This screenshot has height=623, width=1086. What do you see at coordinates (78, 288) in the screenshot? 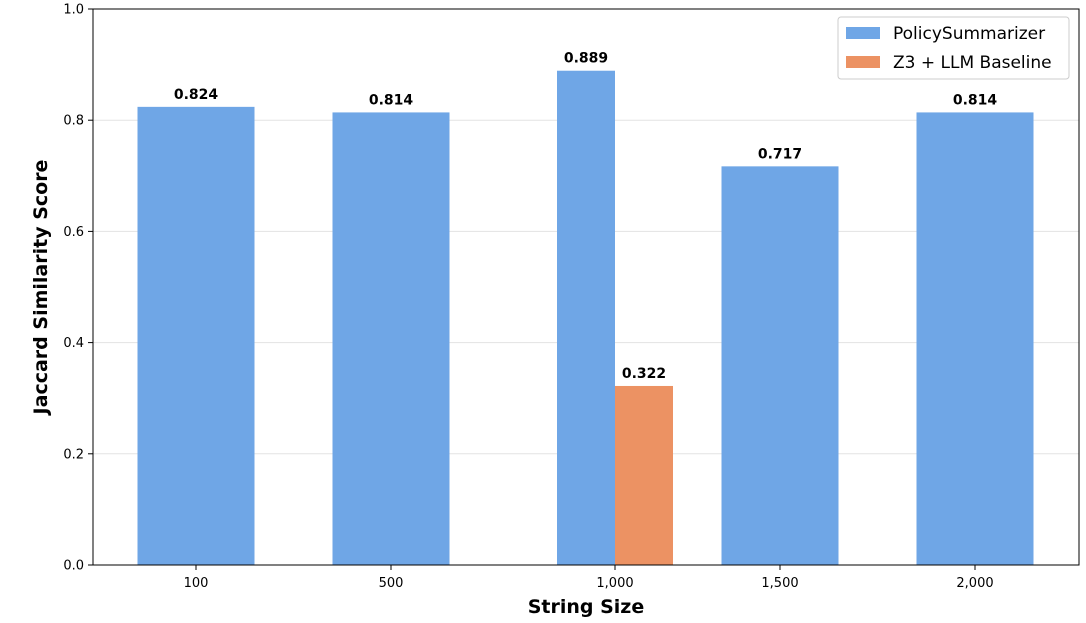
I see `y-axis-ticks: 0.0 0.2 0.4 0.6 0.8 1.0` at bounding box center [78, 288].